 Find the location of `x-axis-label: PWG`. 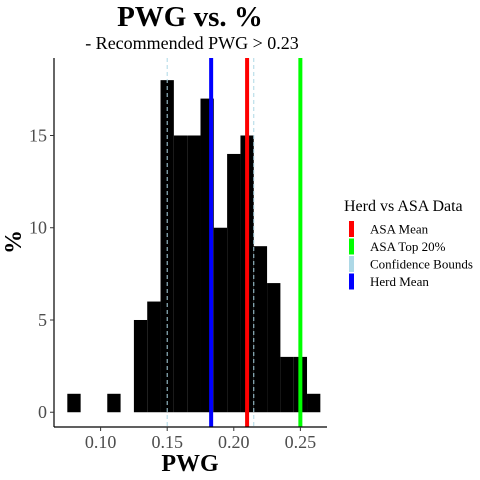

x-axis-label: PWG is located at coordinates (190, 464).